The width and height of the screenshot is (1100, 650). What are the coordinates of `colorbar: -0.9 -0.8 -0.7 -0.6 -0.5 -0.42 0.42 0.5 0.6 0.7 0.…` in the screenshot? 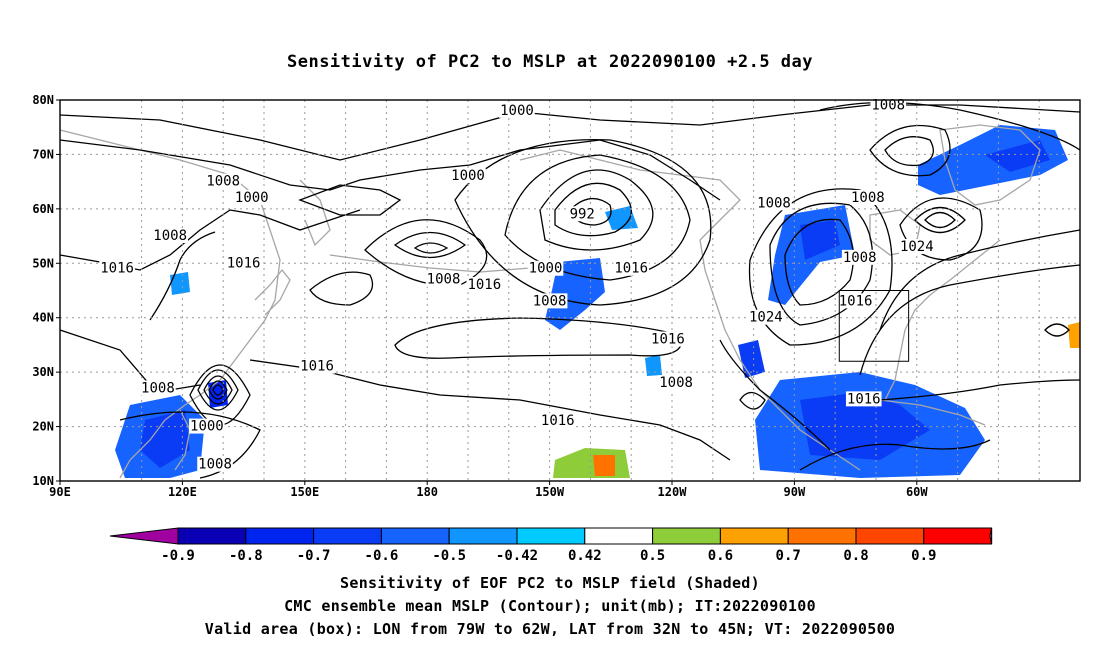 It's located at (551, 545).